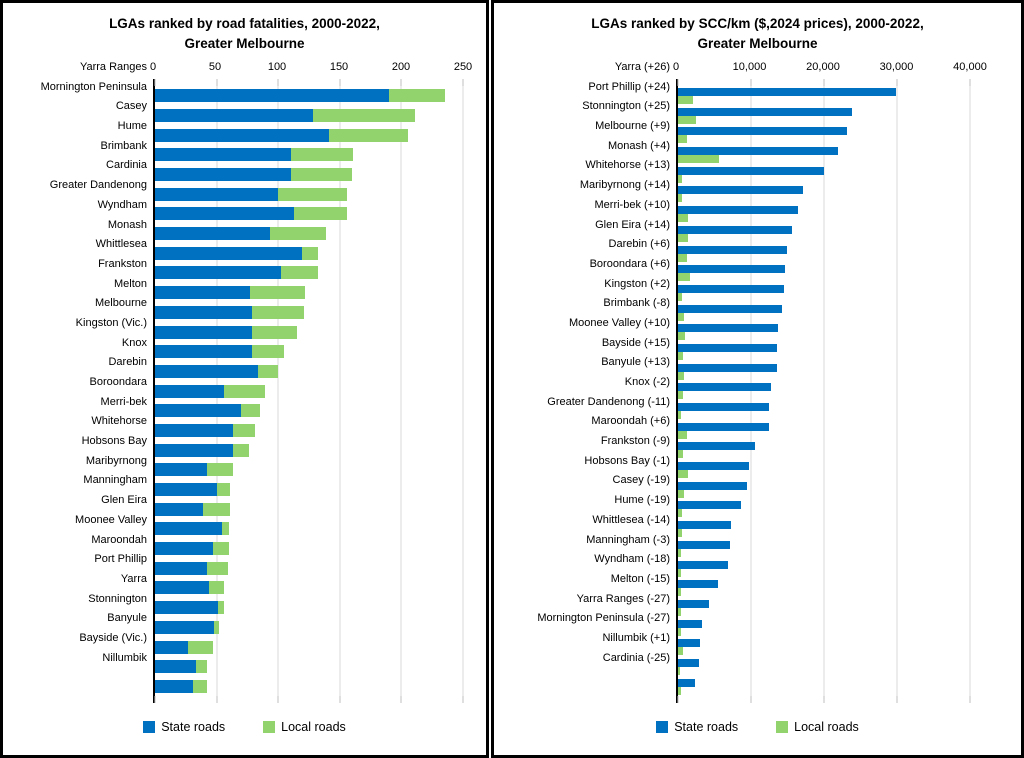  I want to click on x-axis-tick-label: 40,000, so click(970, 67).